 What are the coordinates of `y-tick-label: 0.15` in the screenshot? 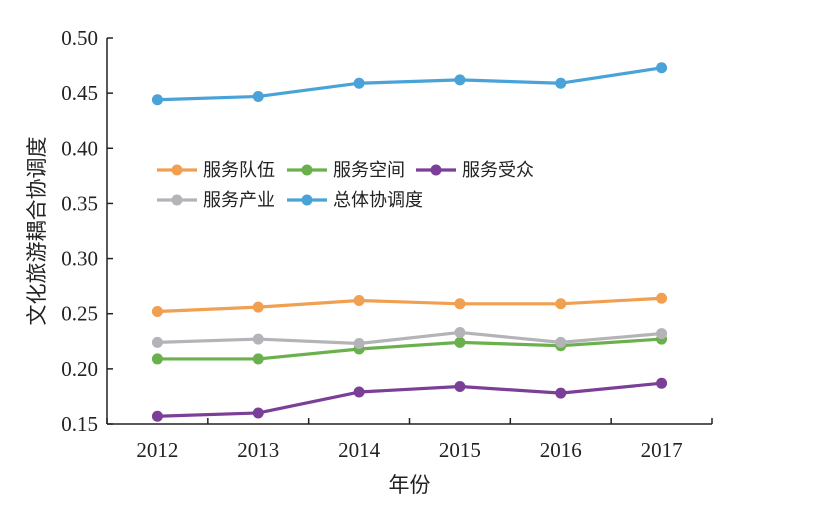 It's located at (79, 424).